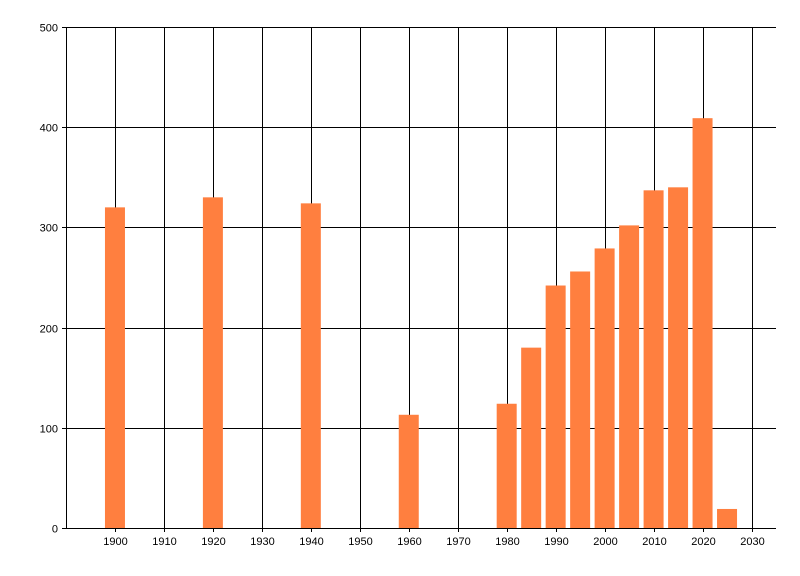 This screenshot has height=576, width=800. Describe the element at coordinates (507, 542) in the screenshot. I see `x-tick-label: 1980` at that location.